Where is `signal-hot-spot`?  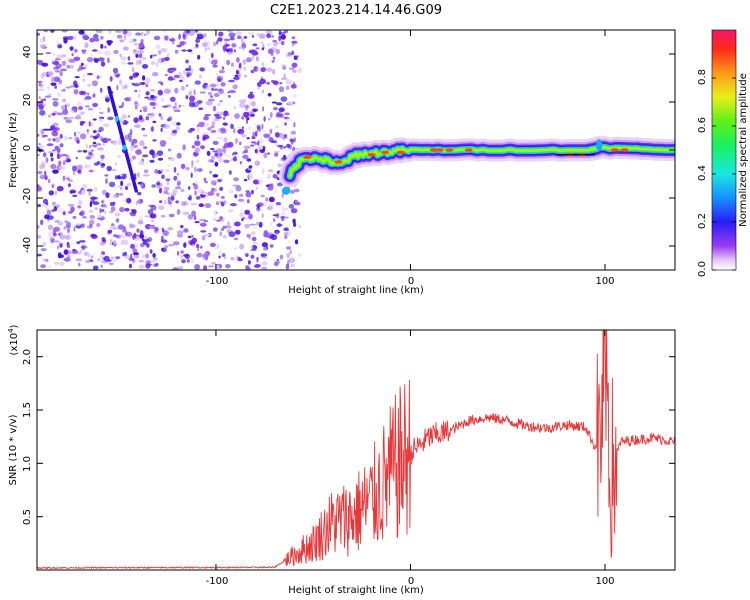 signal-hot-spot is located at coordinates (624, 150).